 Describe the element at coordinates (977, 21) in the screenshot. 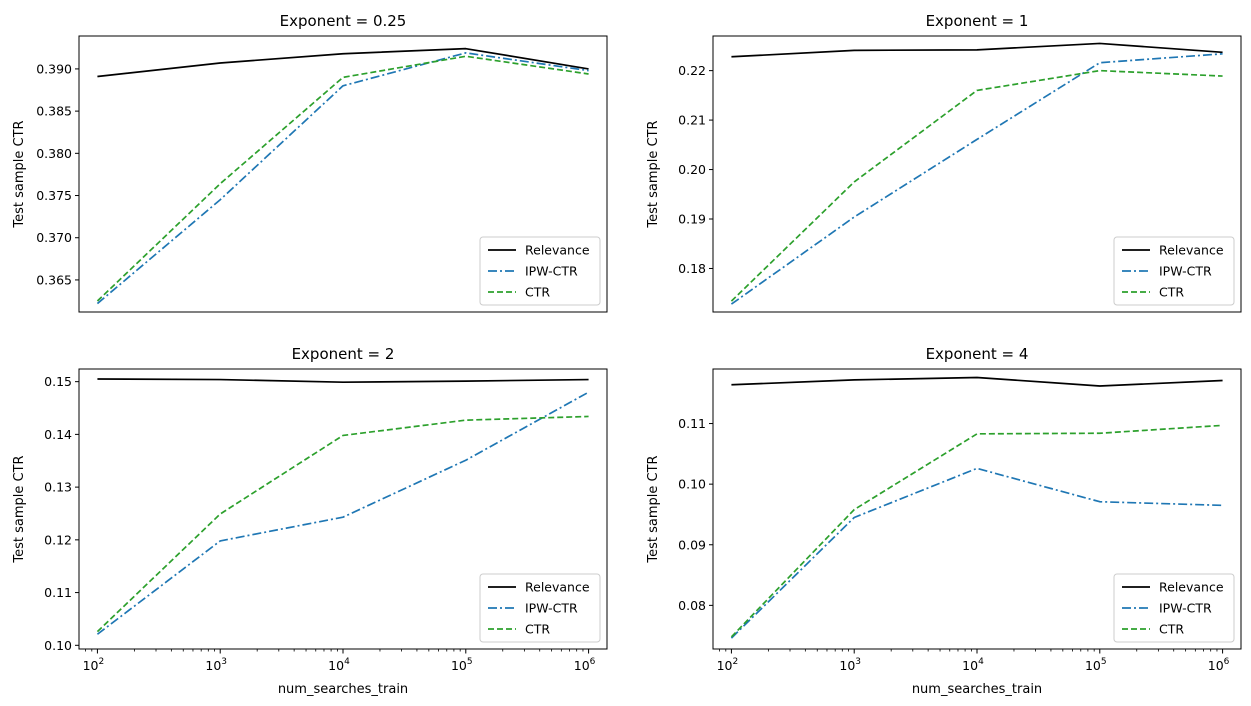

I see `subplot-title: Exponent = 1` at that location.